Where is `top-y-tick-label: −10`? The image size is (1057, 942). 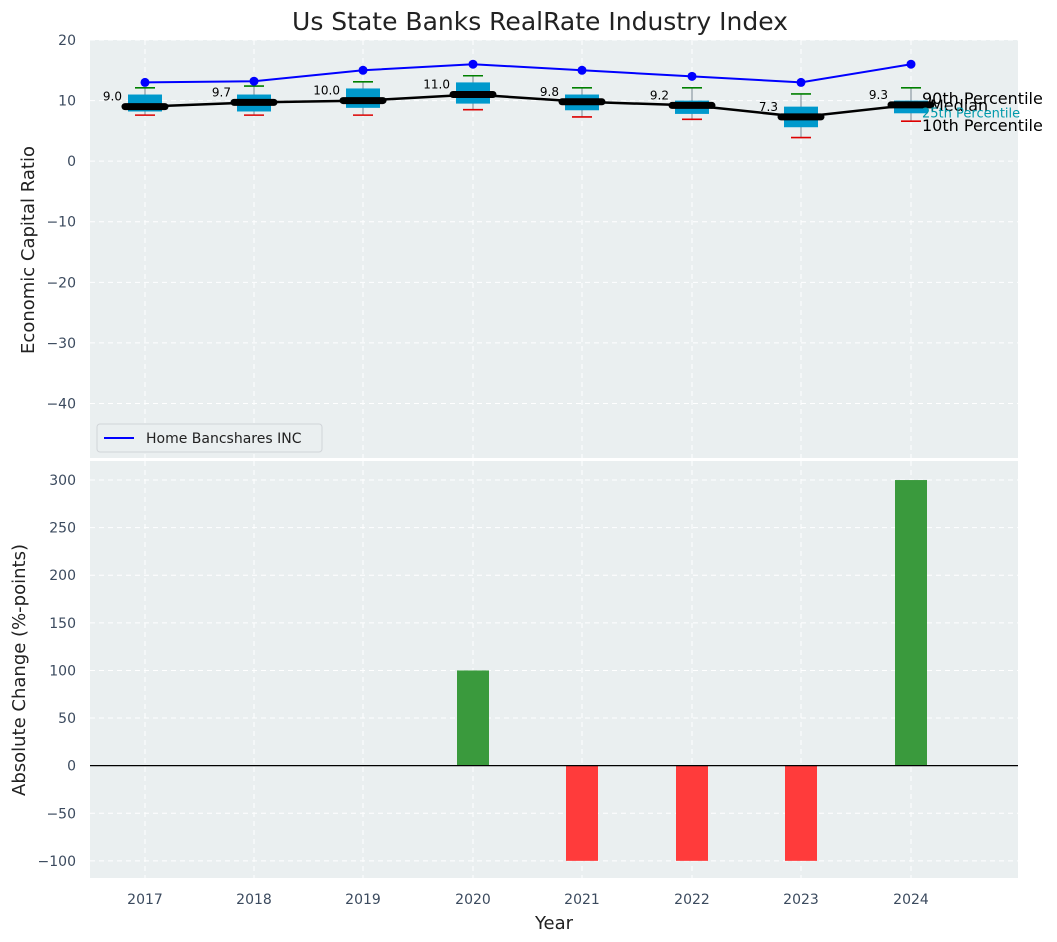 top-y-tick-label: −10 is located at coordinates (61, 223).